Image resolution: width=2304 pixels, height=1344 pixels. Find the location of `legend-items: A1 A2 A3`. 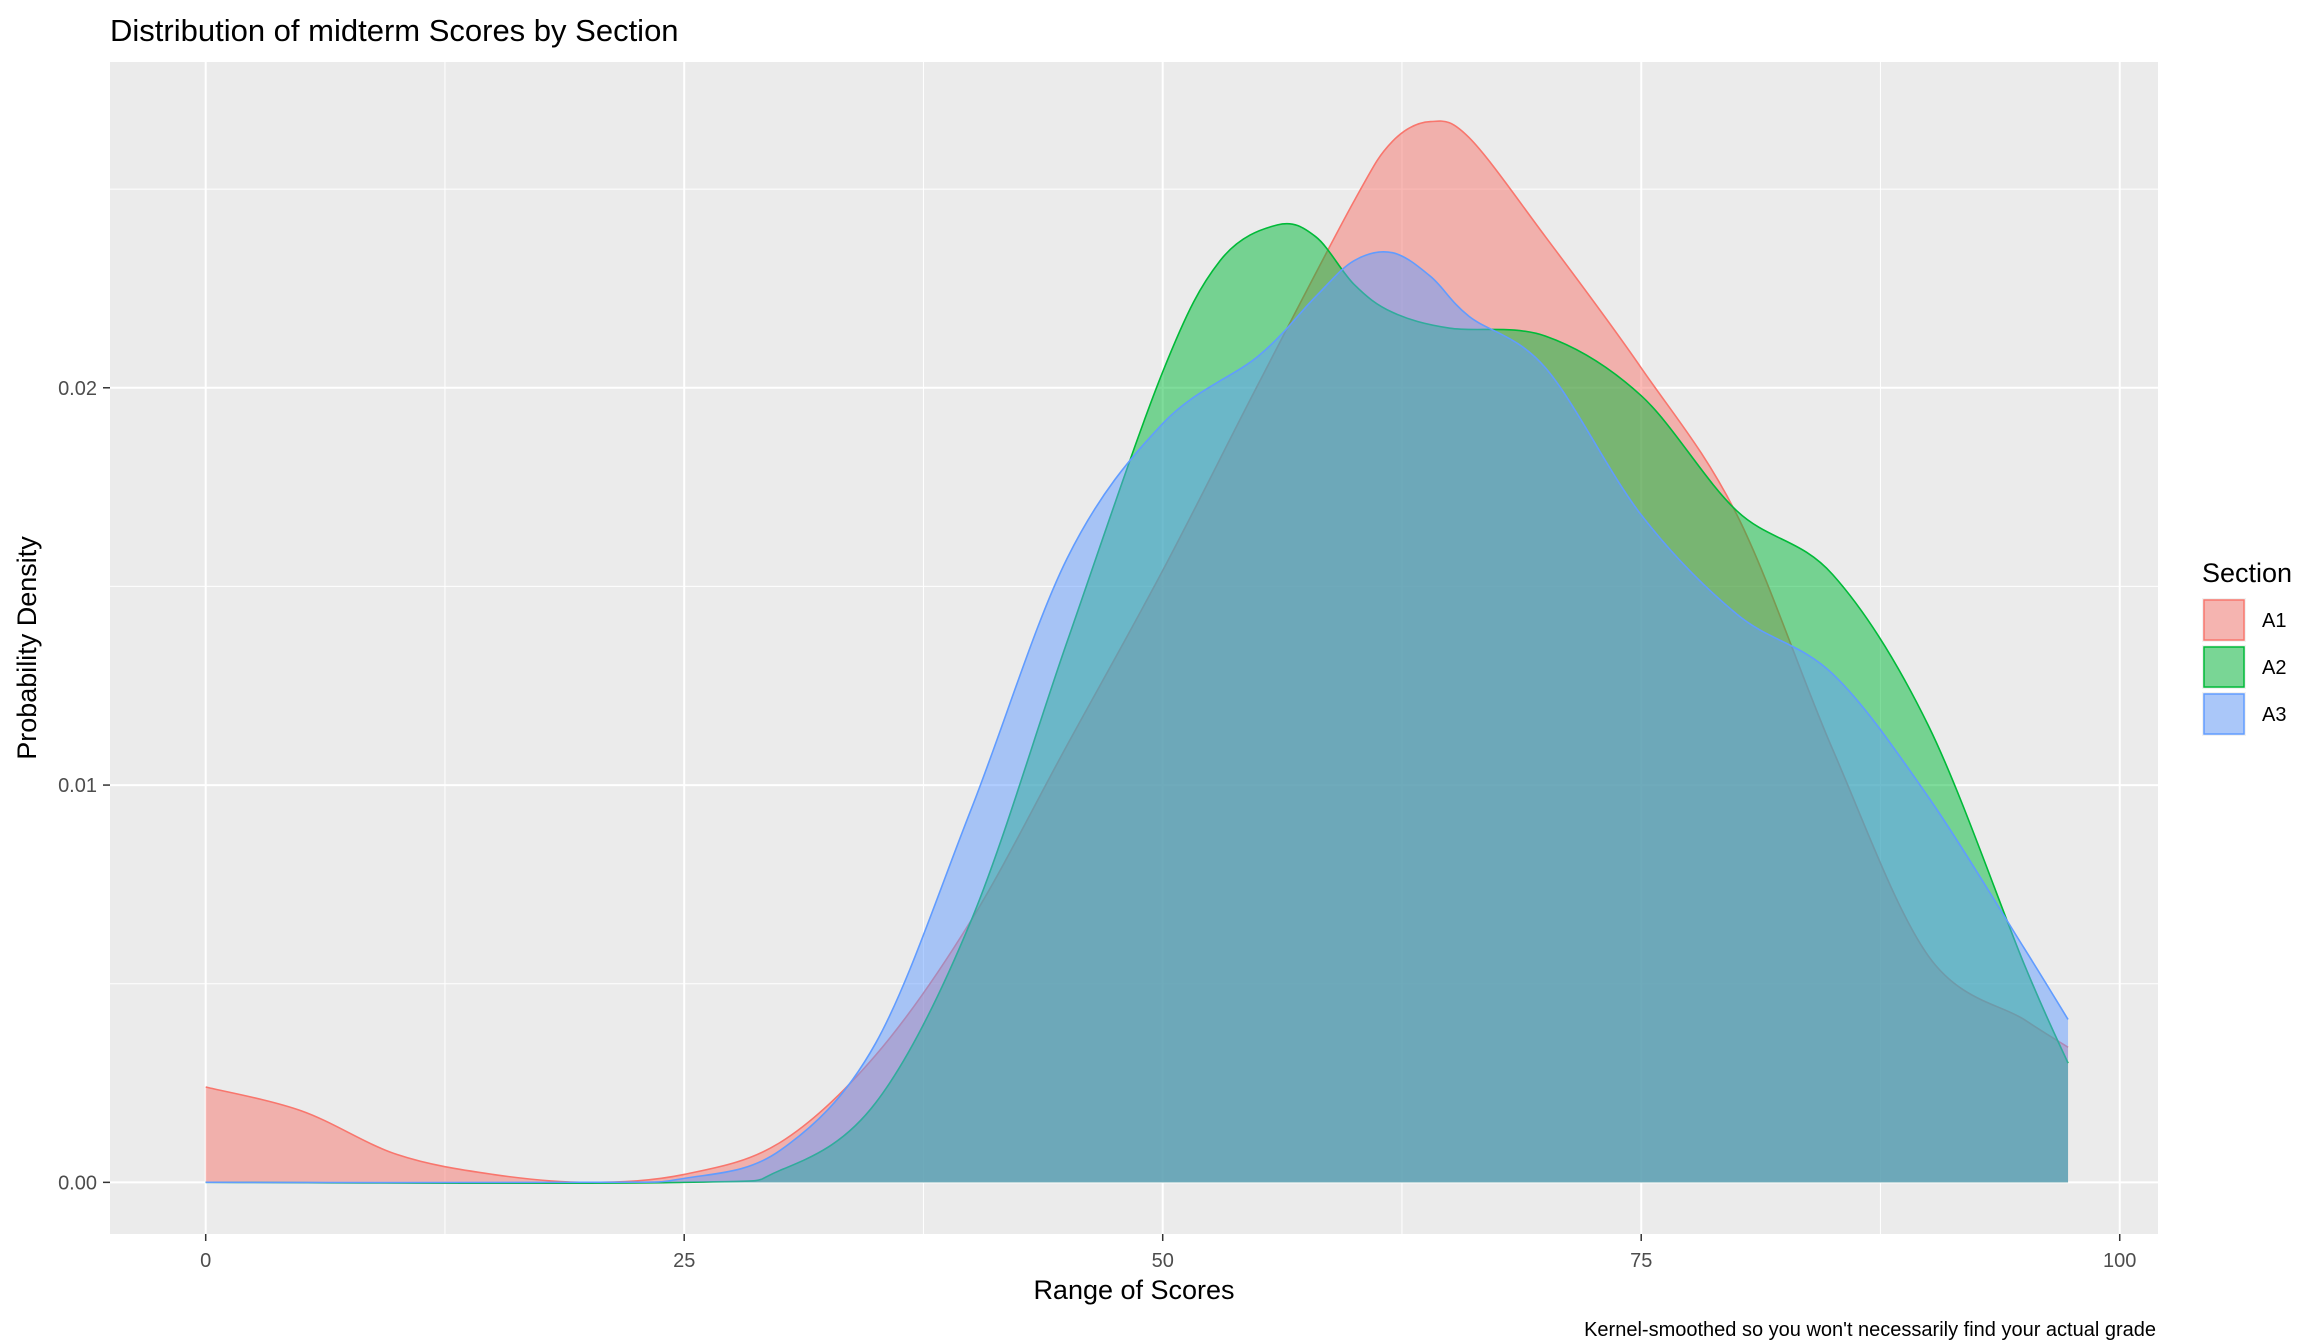

legend-items: A1 A2 A3 is located at coordinates (2244, 667).